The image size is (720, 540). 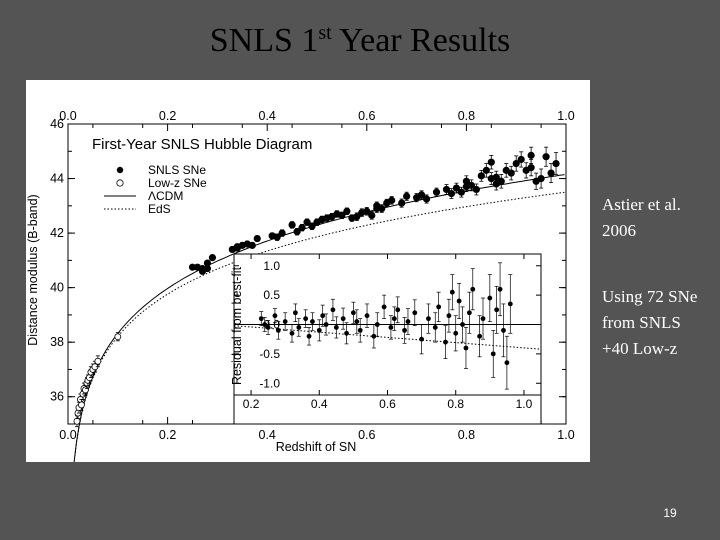 I want to click on legend-label-lcdm: ΛCDM, so click(x=165, y=196).